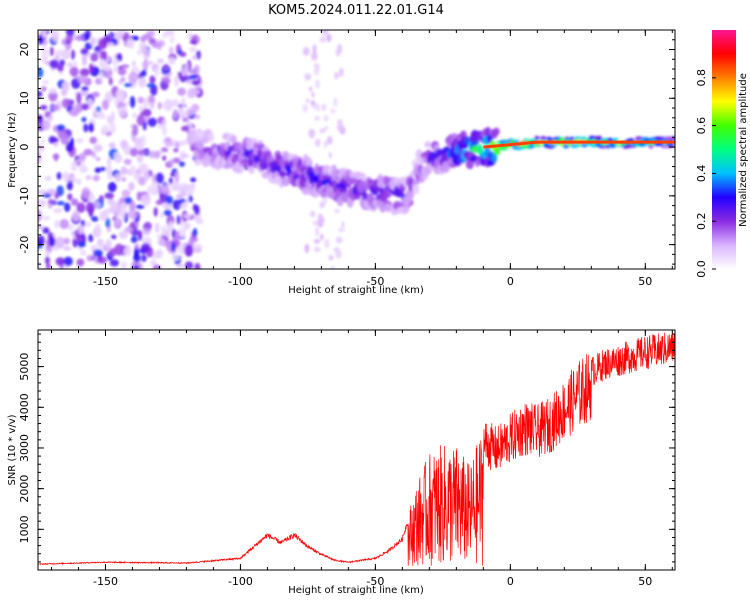  I want to click on colorbar-tick-label: 0.8, so click(701, 78).